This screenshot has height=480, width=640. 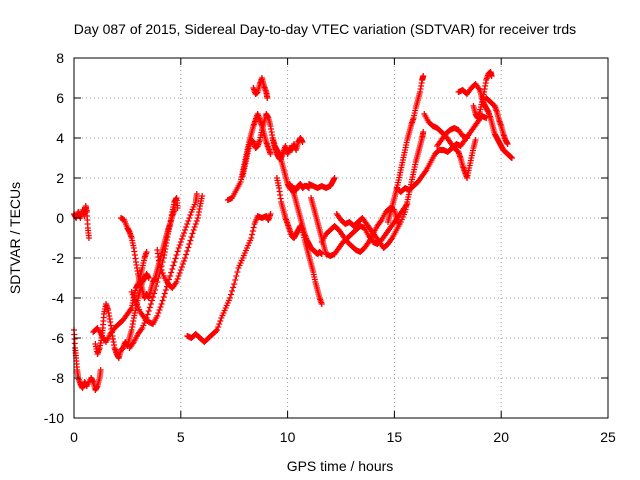 What do you see at coordinates (58, 338) in the screenshot?
I see `y-tick-label: -6` at bounding box center [58, 338].